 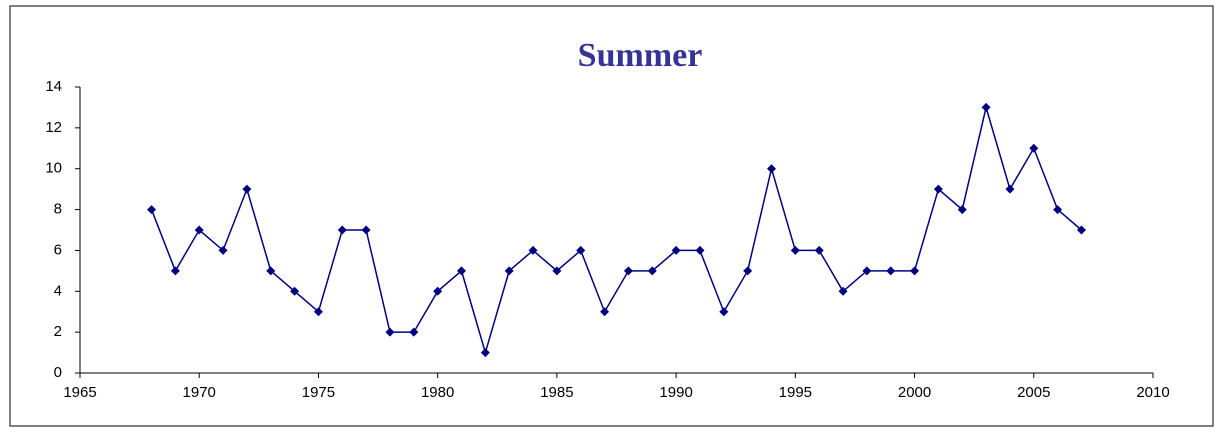 What do you see at coordinates (53, 86) in the screenshot?
I see `y-tick-label: 14` at bounding box center [53, 86].